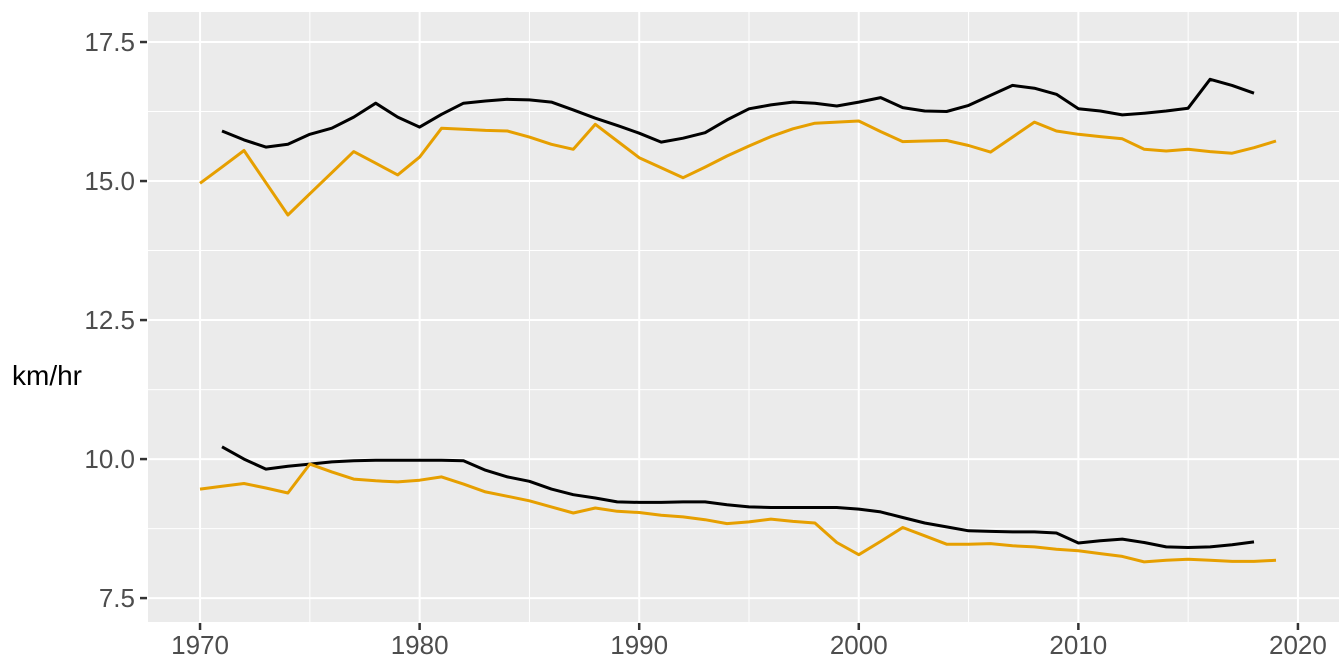 Image resolution: width=1344 pixels, height=672 pixels. Describe the element at coordinates (738, 113) in the screenshot. I see `series-line-black-upper` at that location.